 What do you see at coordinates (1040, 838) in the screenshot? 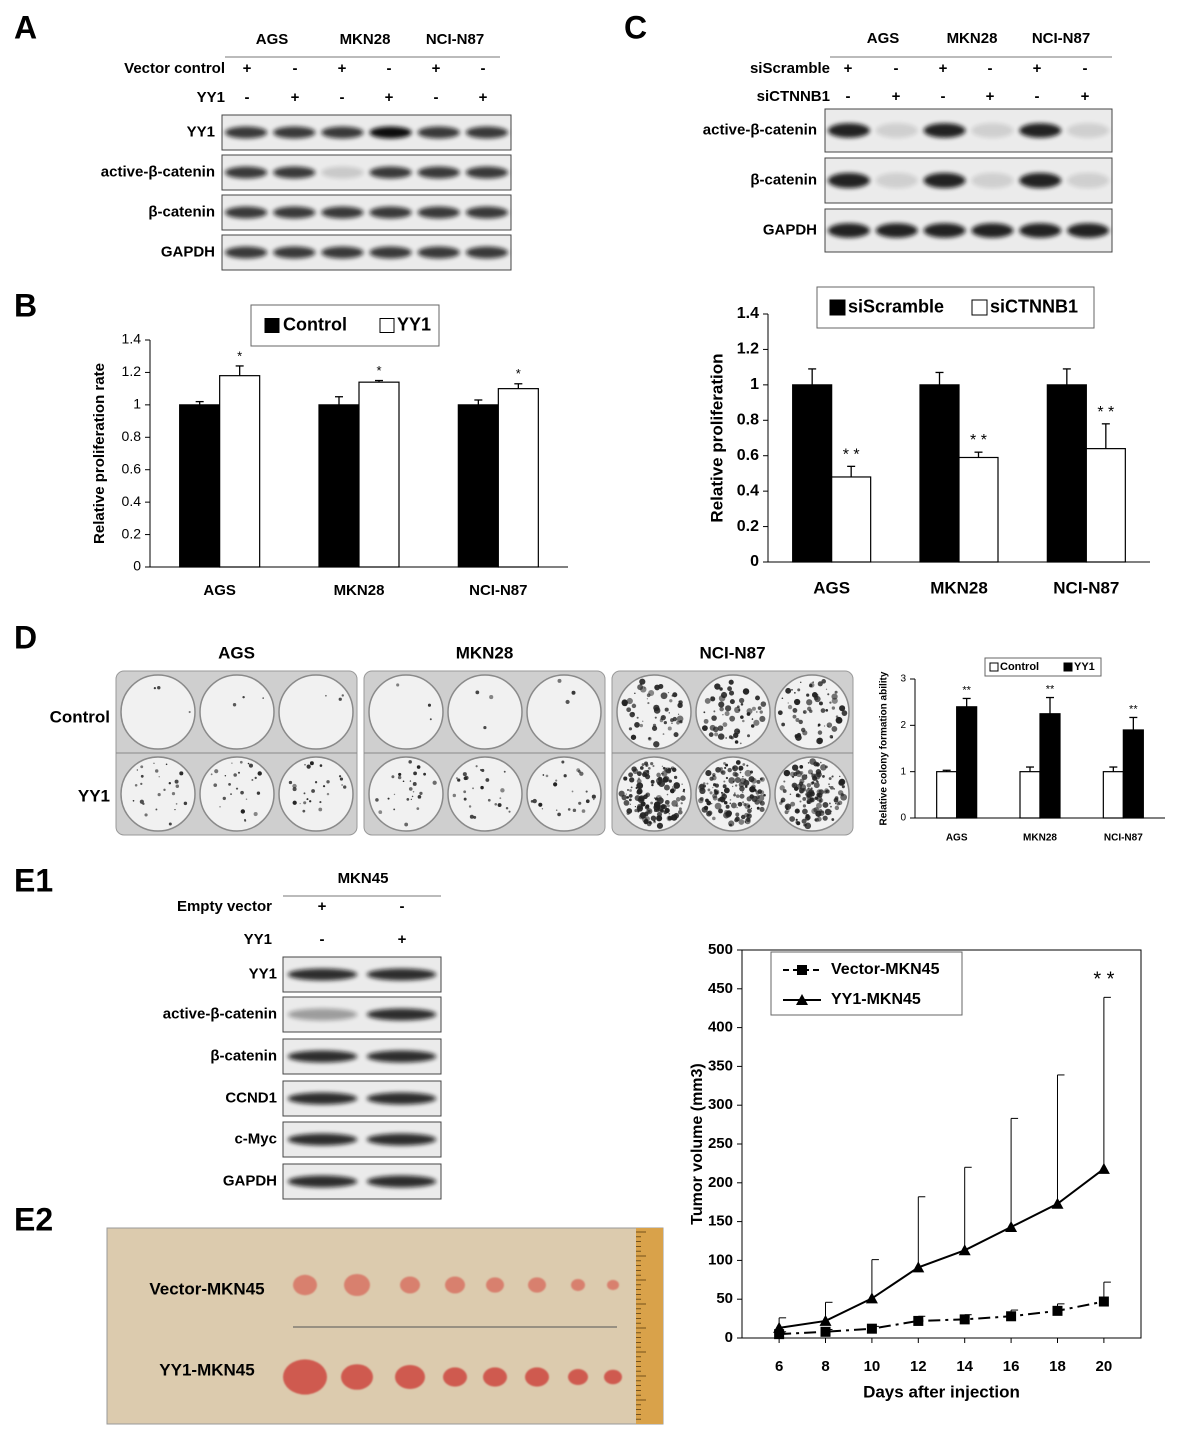
I see `x-tick-label: MKN28` at bounding box center [1040, 838].